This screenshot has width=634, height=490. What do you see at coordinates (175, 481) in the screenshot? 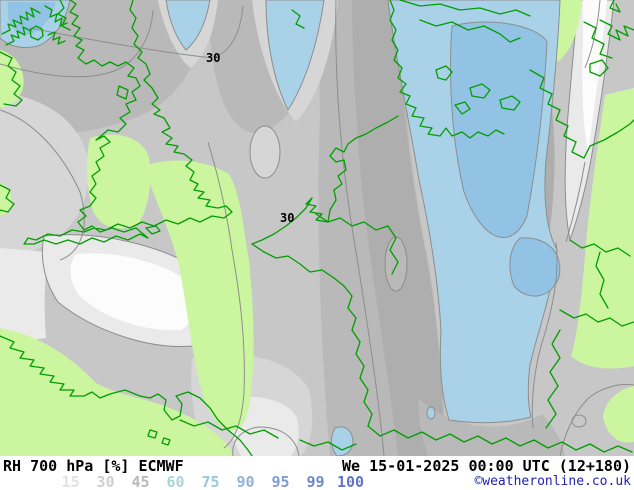
I see `scale-value: 60` at bounding box center [175, 481].